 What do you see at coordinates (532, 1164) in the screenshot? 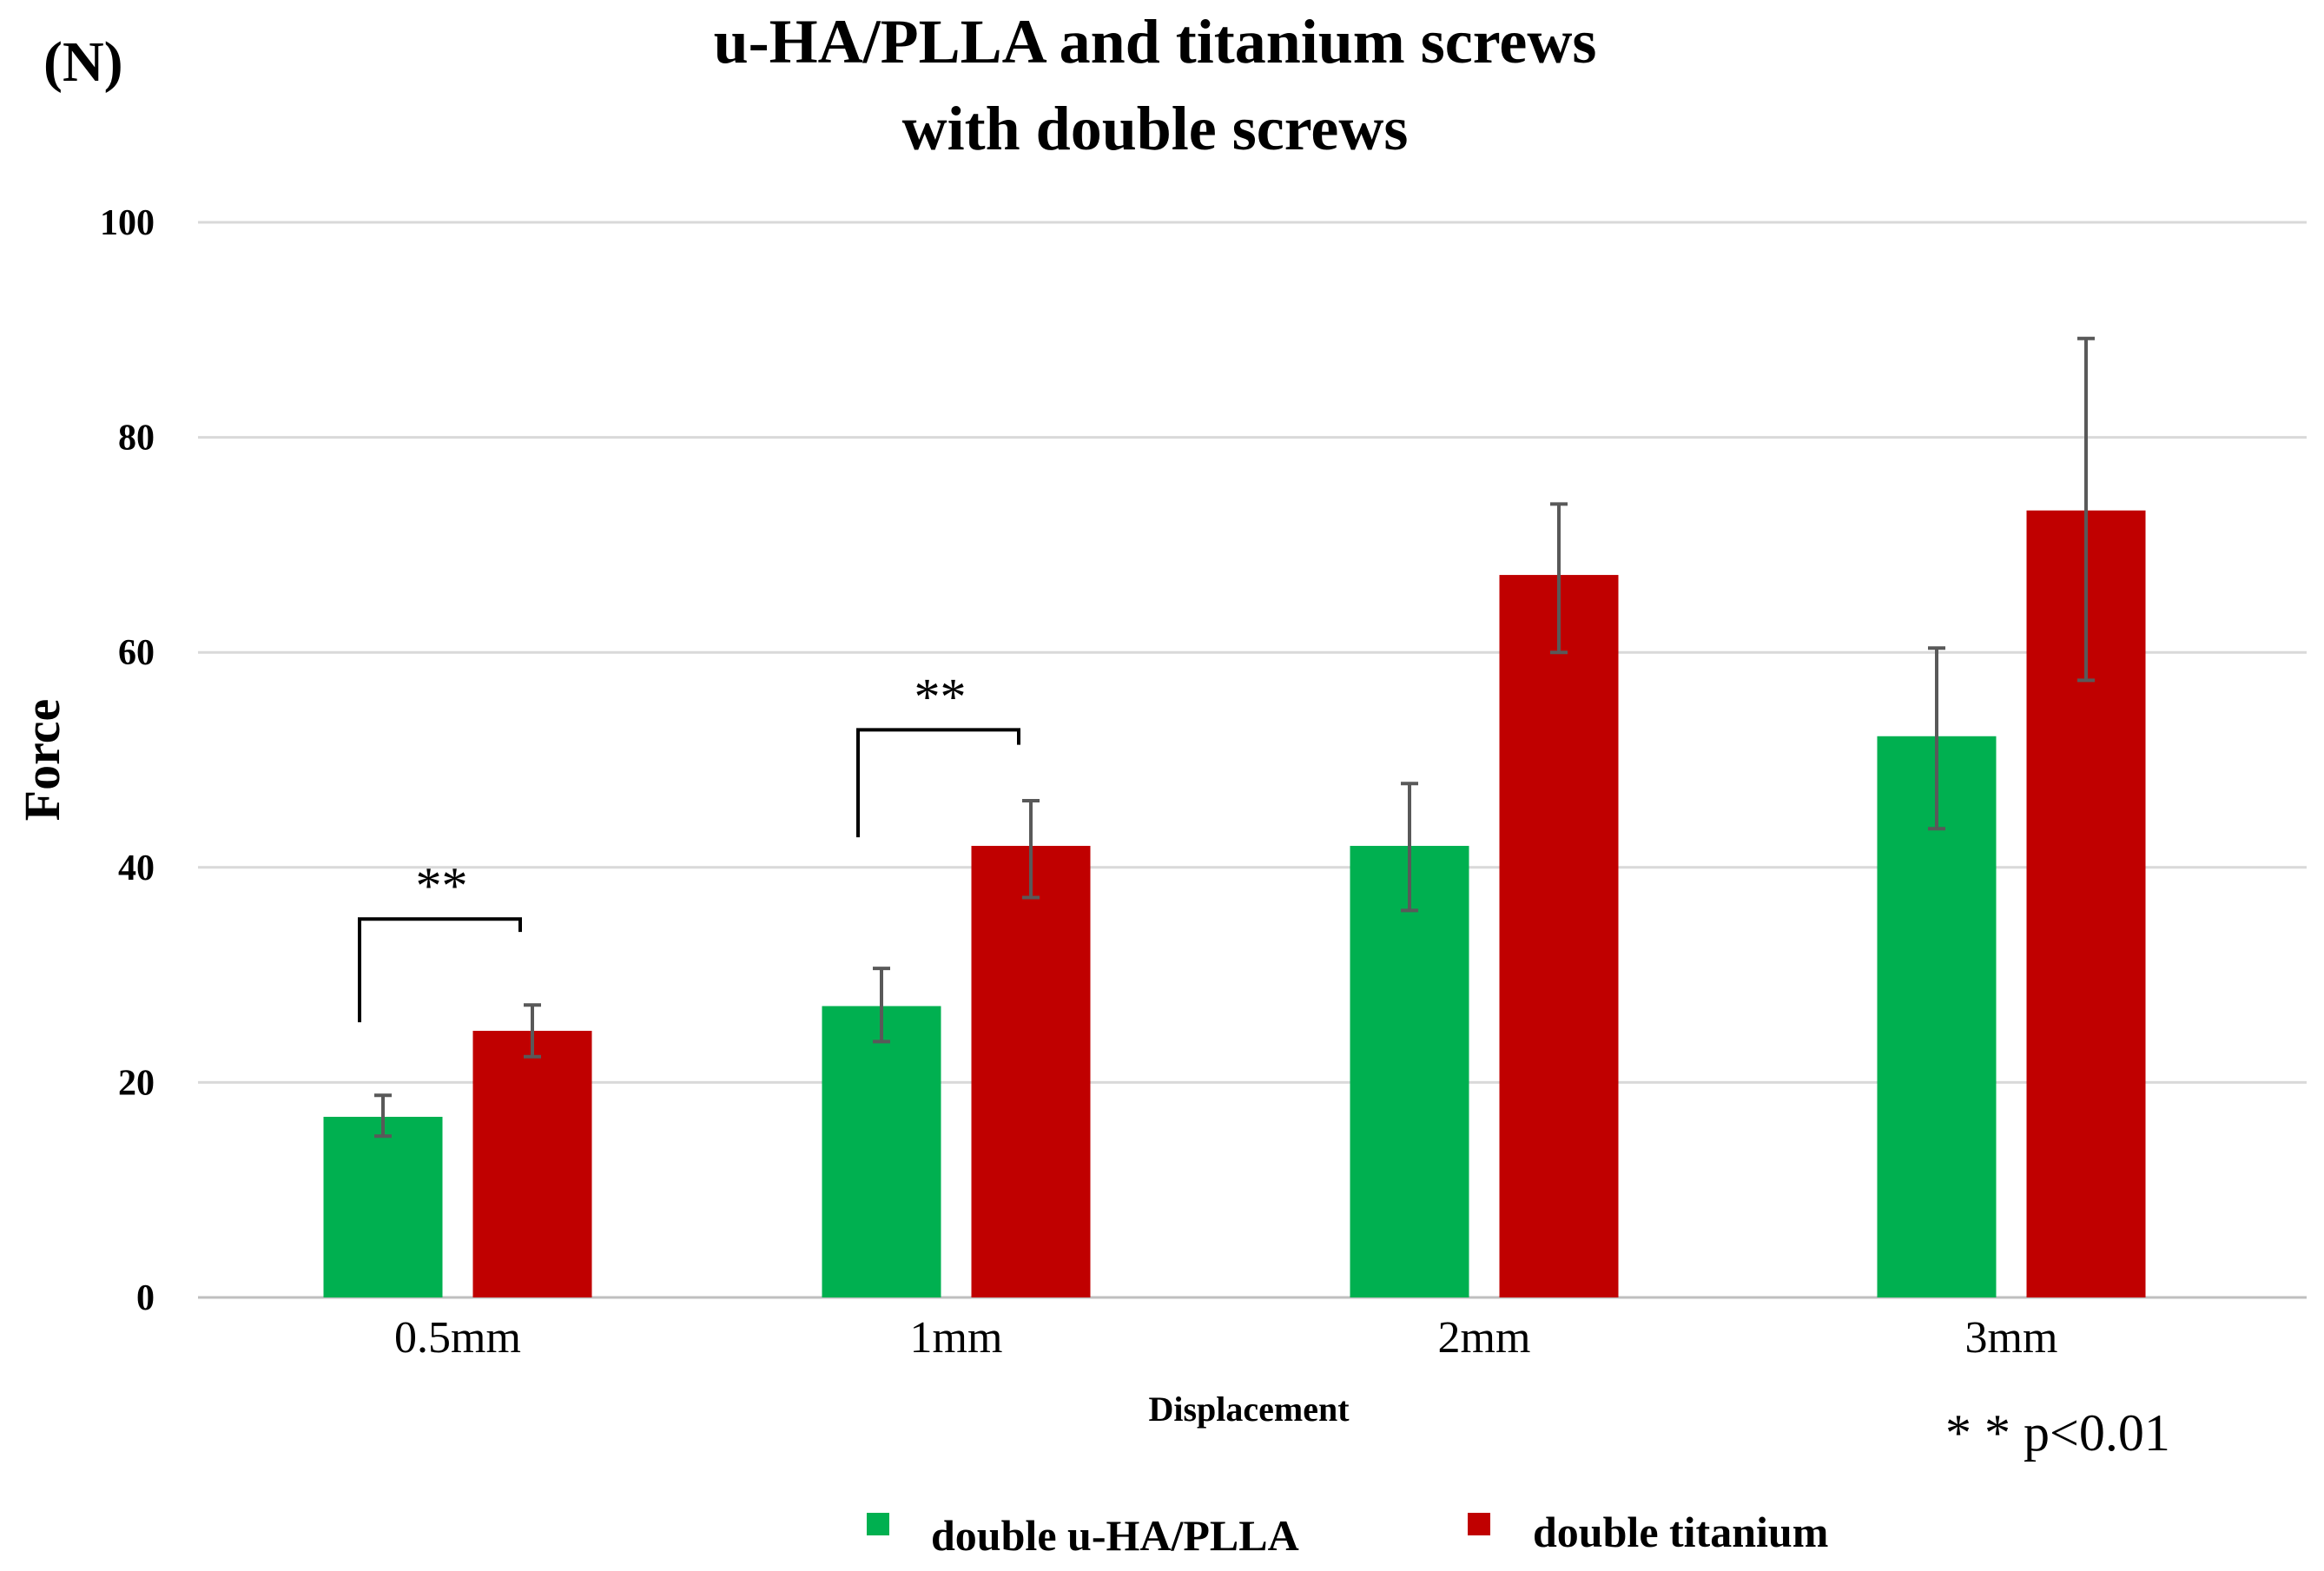
I see `bar-series1-cat0` at bounding box center [532, 1164].